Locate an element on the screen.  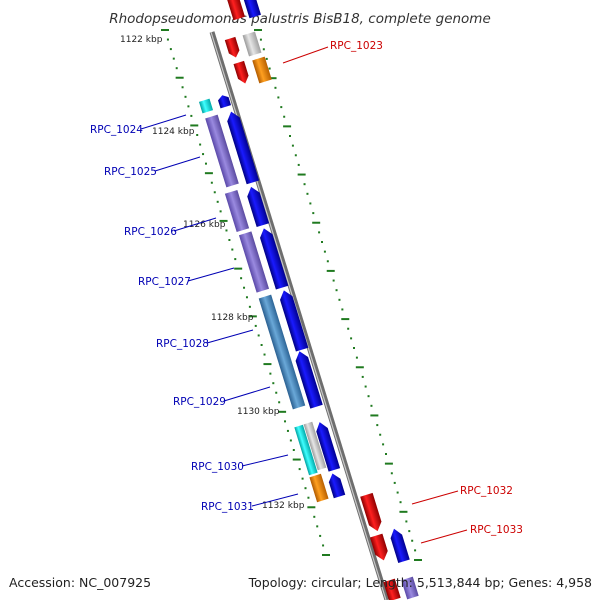
gene-label-rpc-1027: RPC_1027 is located at coordinates (164, 282).